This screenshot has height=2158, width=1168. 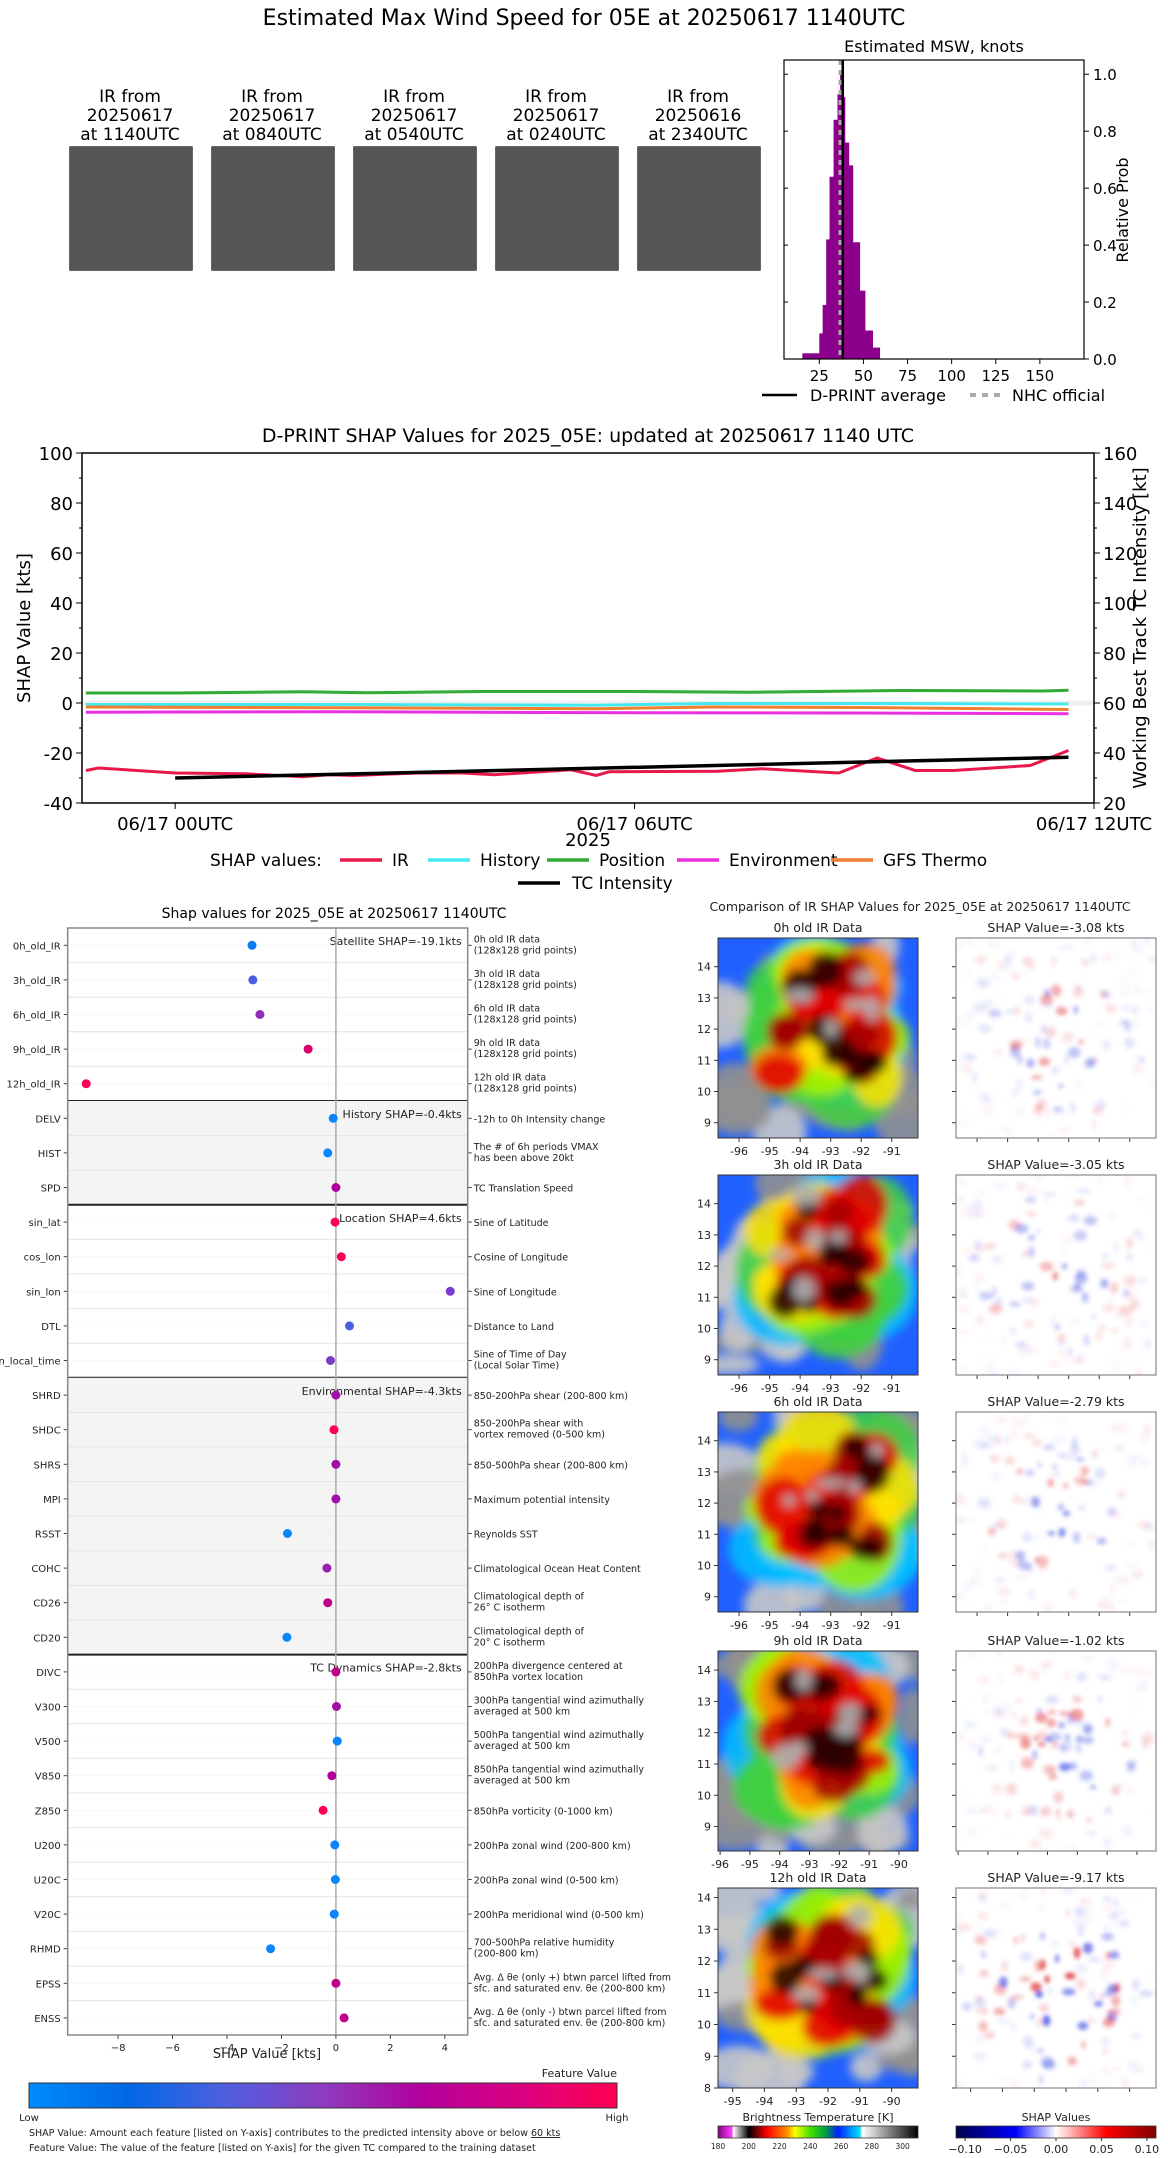 I want to click on x-tick-label: 50, so click(x=863, y=376).